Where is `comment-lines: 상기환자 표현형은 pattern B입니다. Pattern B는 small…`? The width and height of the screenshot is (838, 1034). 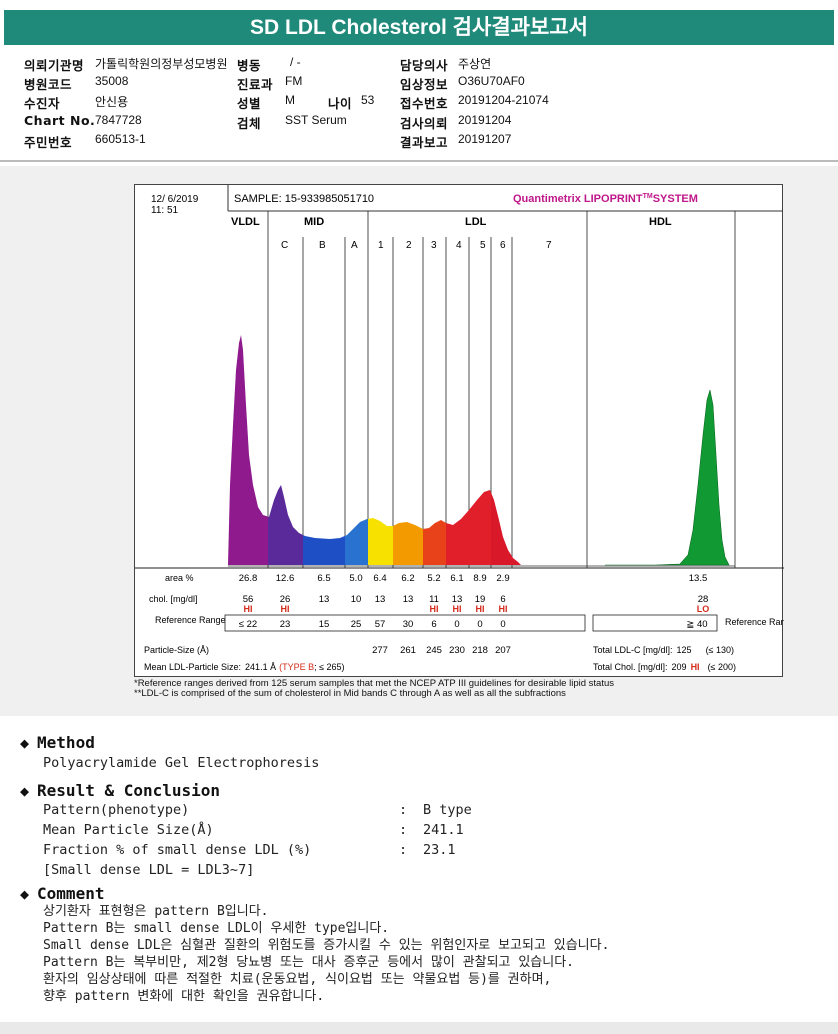 comment-lines: 상기환자 표현형은 pattern B입니다. Pattern B는 small… is located at coordinates (436, 954).